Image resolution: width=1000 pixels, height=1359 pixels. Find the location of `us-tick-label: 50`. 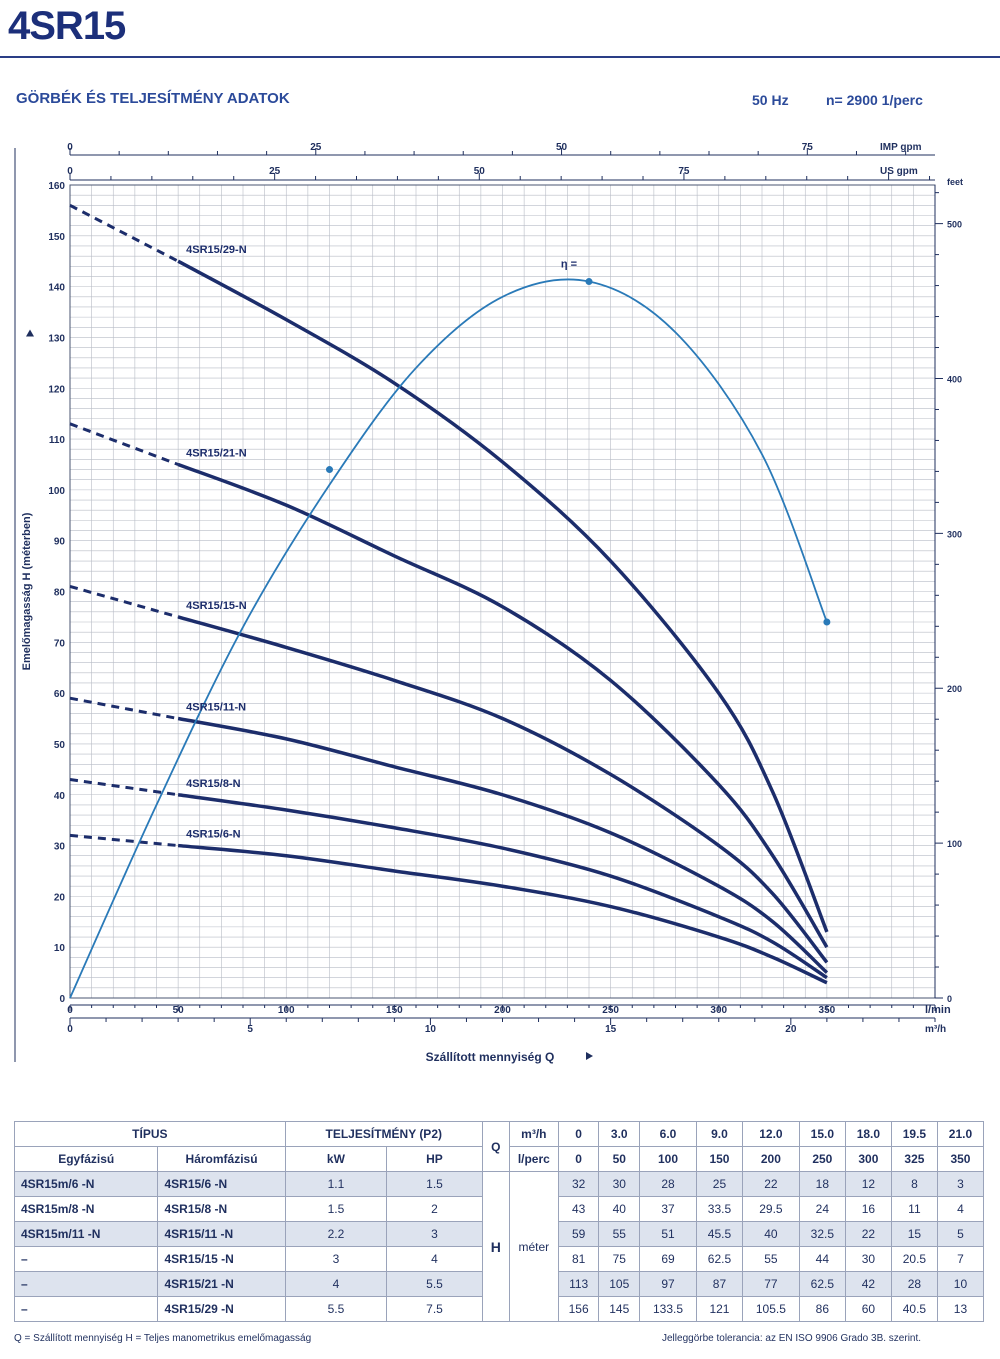

us-tick-label: 50 is located at coordinates (480, 171).